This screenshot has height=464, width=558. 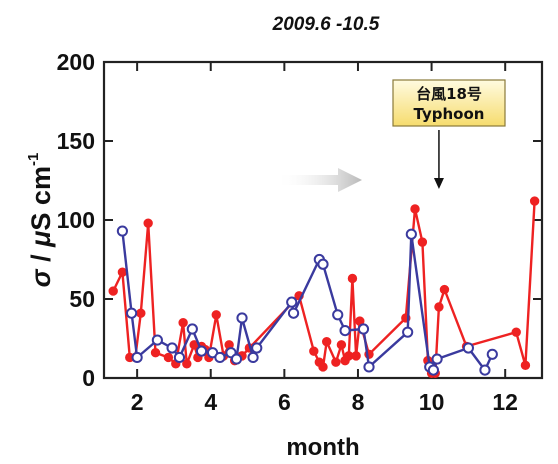 I want to click on y-tick-label: 150, so click(x=76, y=141).